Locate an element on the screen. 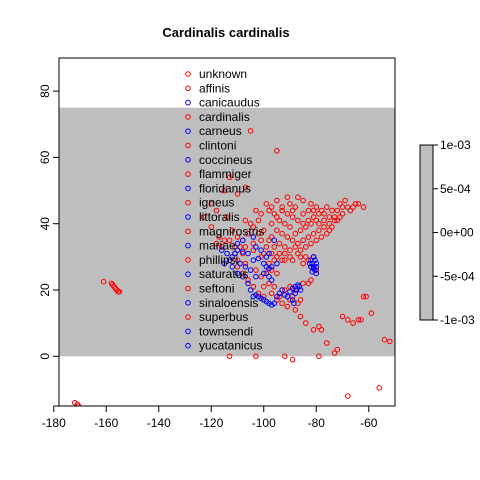 This screenshot has width=480, height=480. colorbar-tick-label: -5e-04 is located at coordinates (457, 276).